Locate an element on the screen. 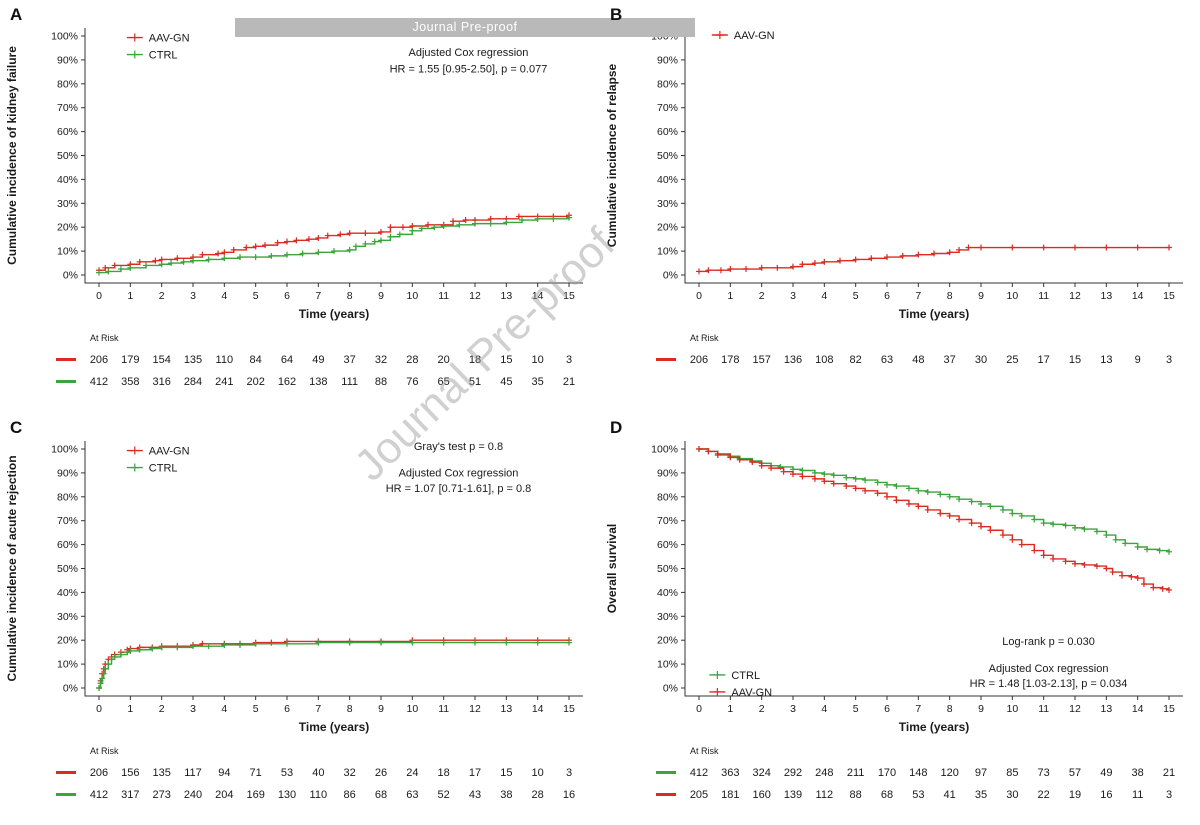 The height and width of the screenshot is (825, 1200). svg-text: 64 is located at coordinates (287, 360).